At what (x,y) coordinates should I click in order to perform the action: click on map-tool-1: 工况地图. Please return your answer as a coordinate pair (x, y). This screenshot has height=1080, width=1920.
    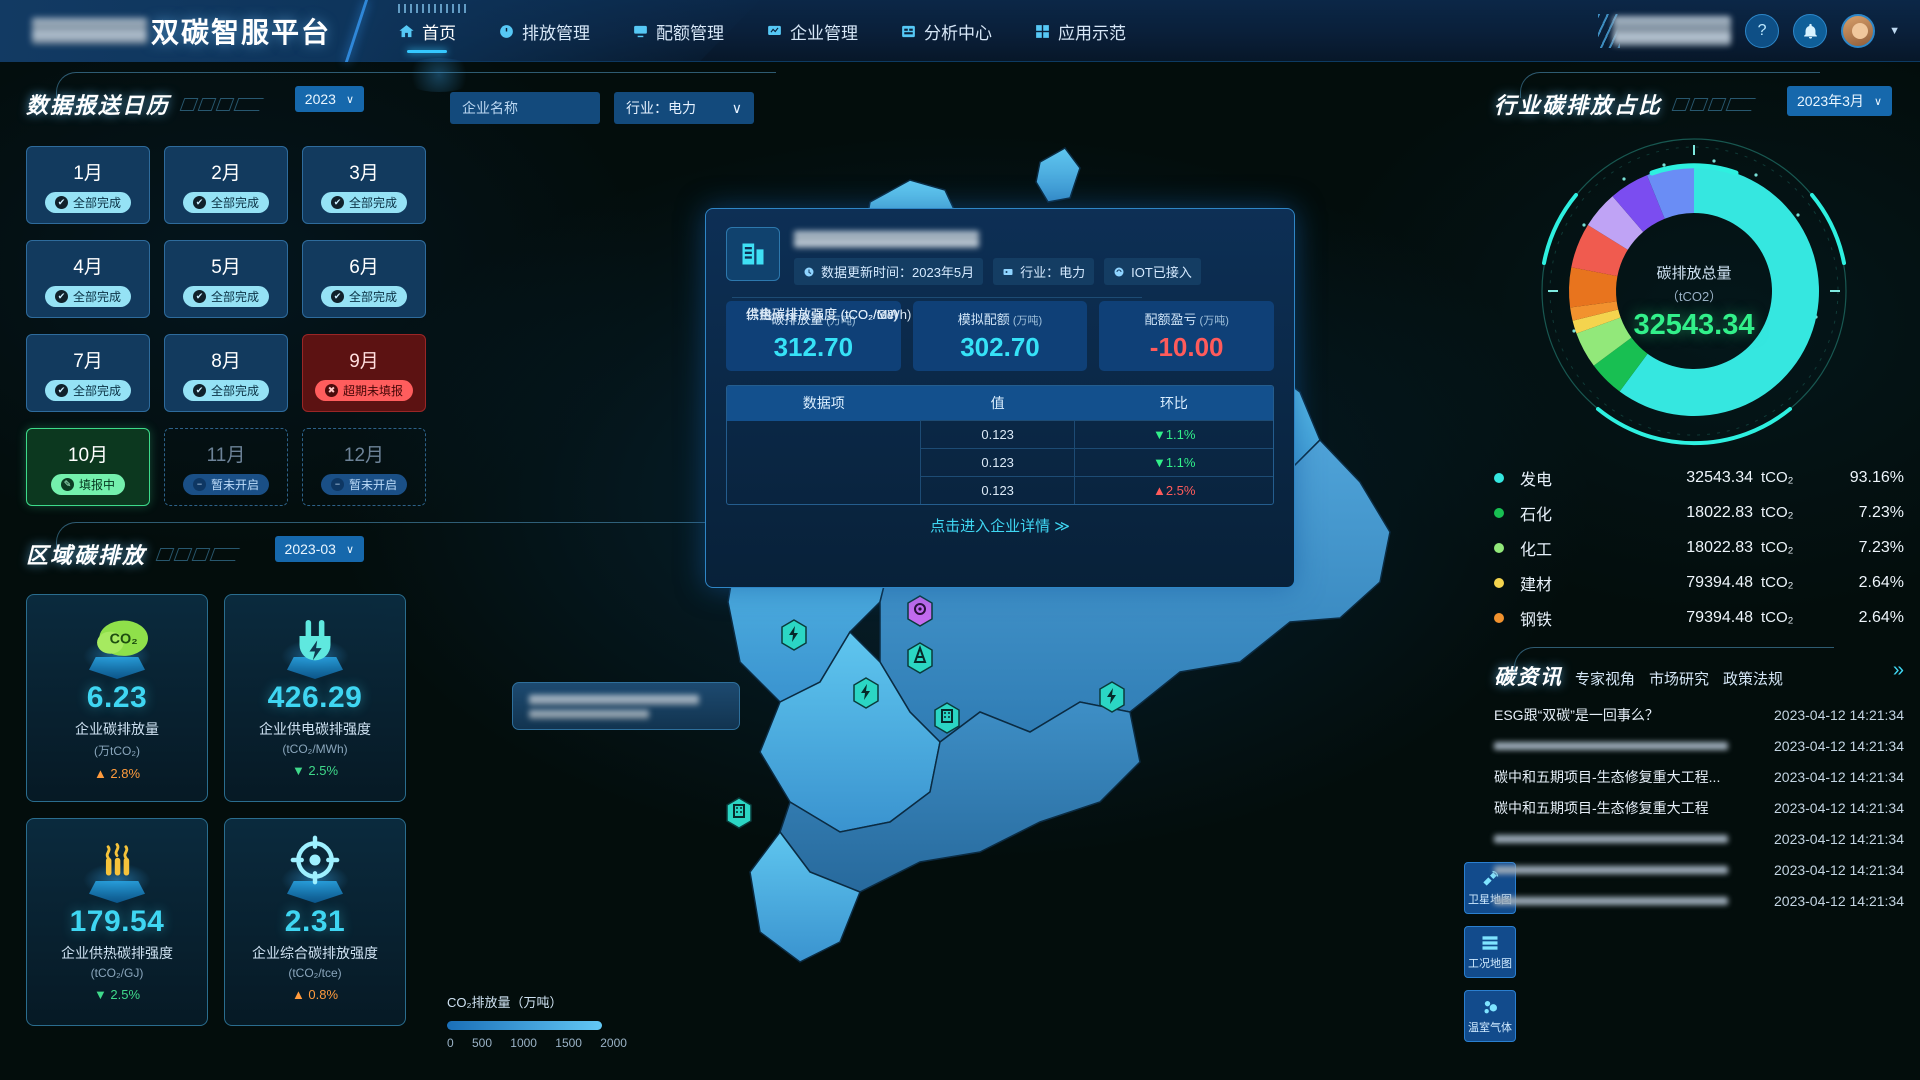
    Looking at the image, I should click on (1490, 952).